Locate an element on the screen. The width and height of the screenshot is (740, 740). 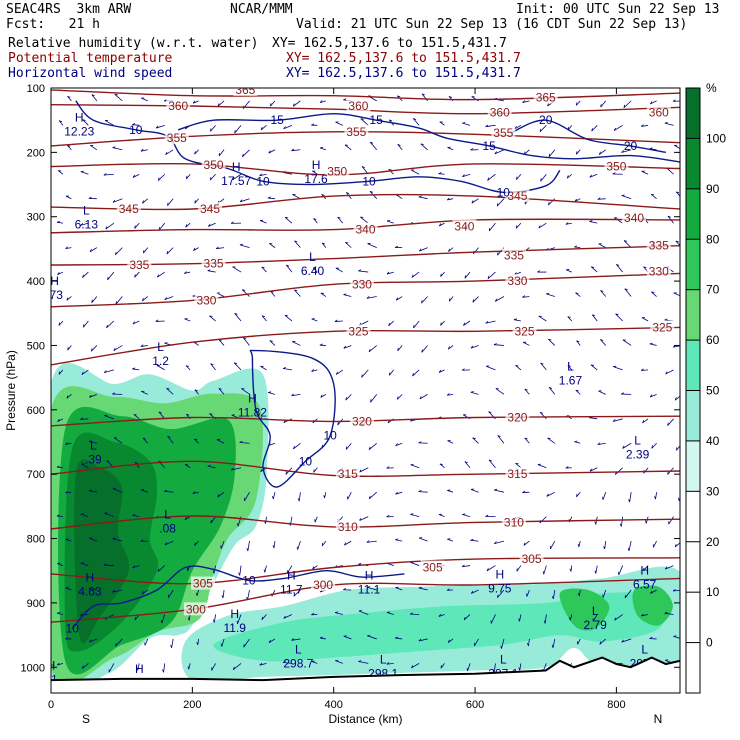
theta-contour-label: 315 is located at coordinates (348, 474).